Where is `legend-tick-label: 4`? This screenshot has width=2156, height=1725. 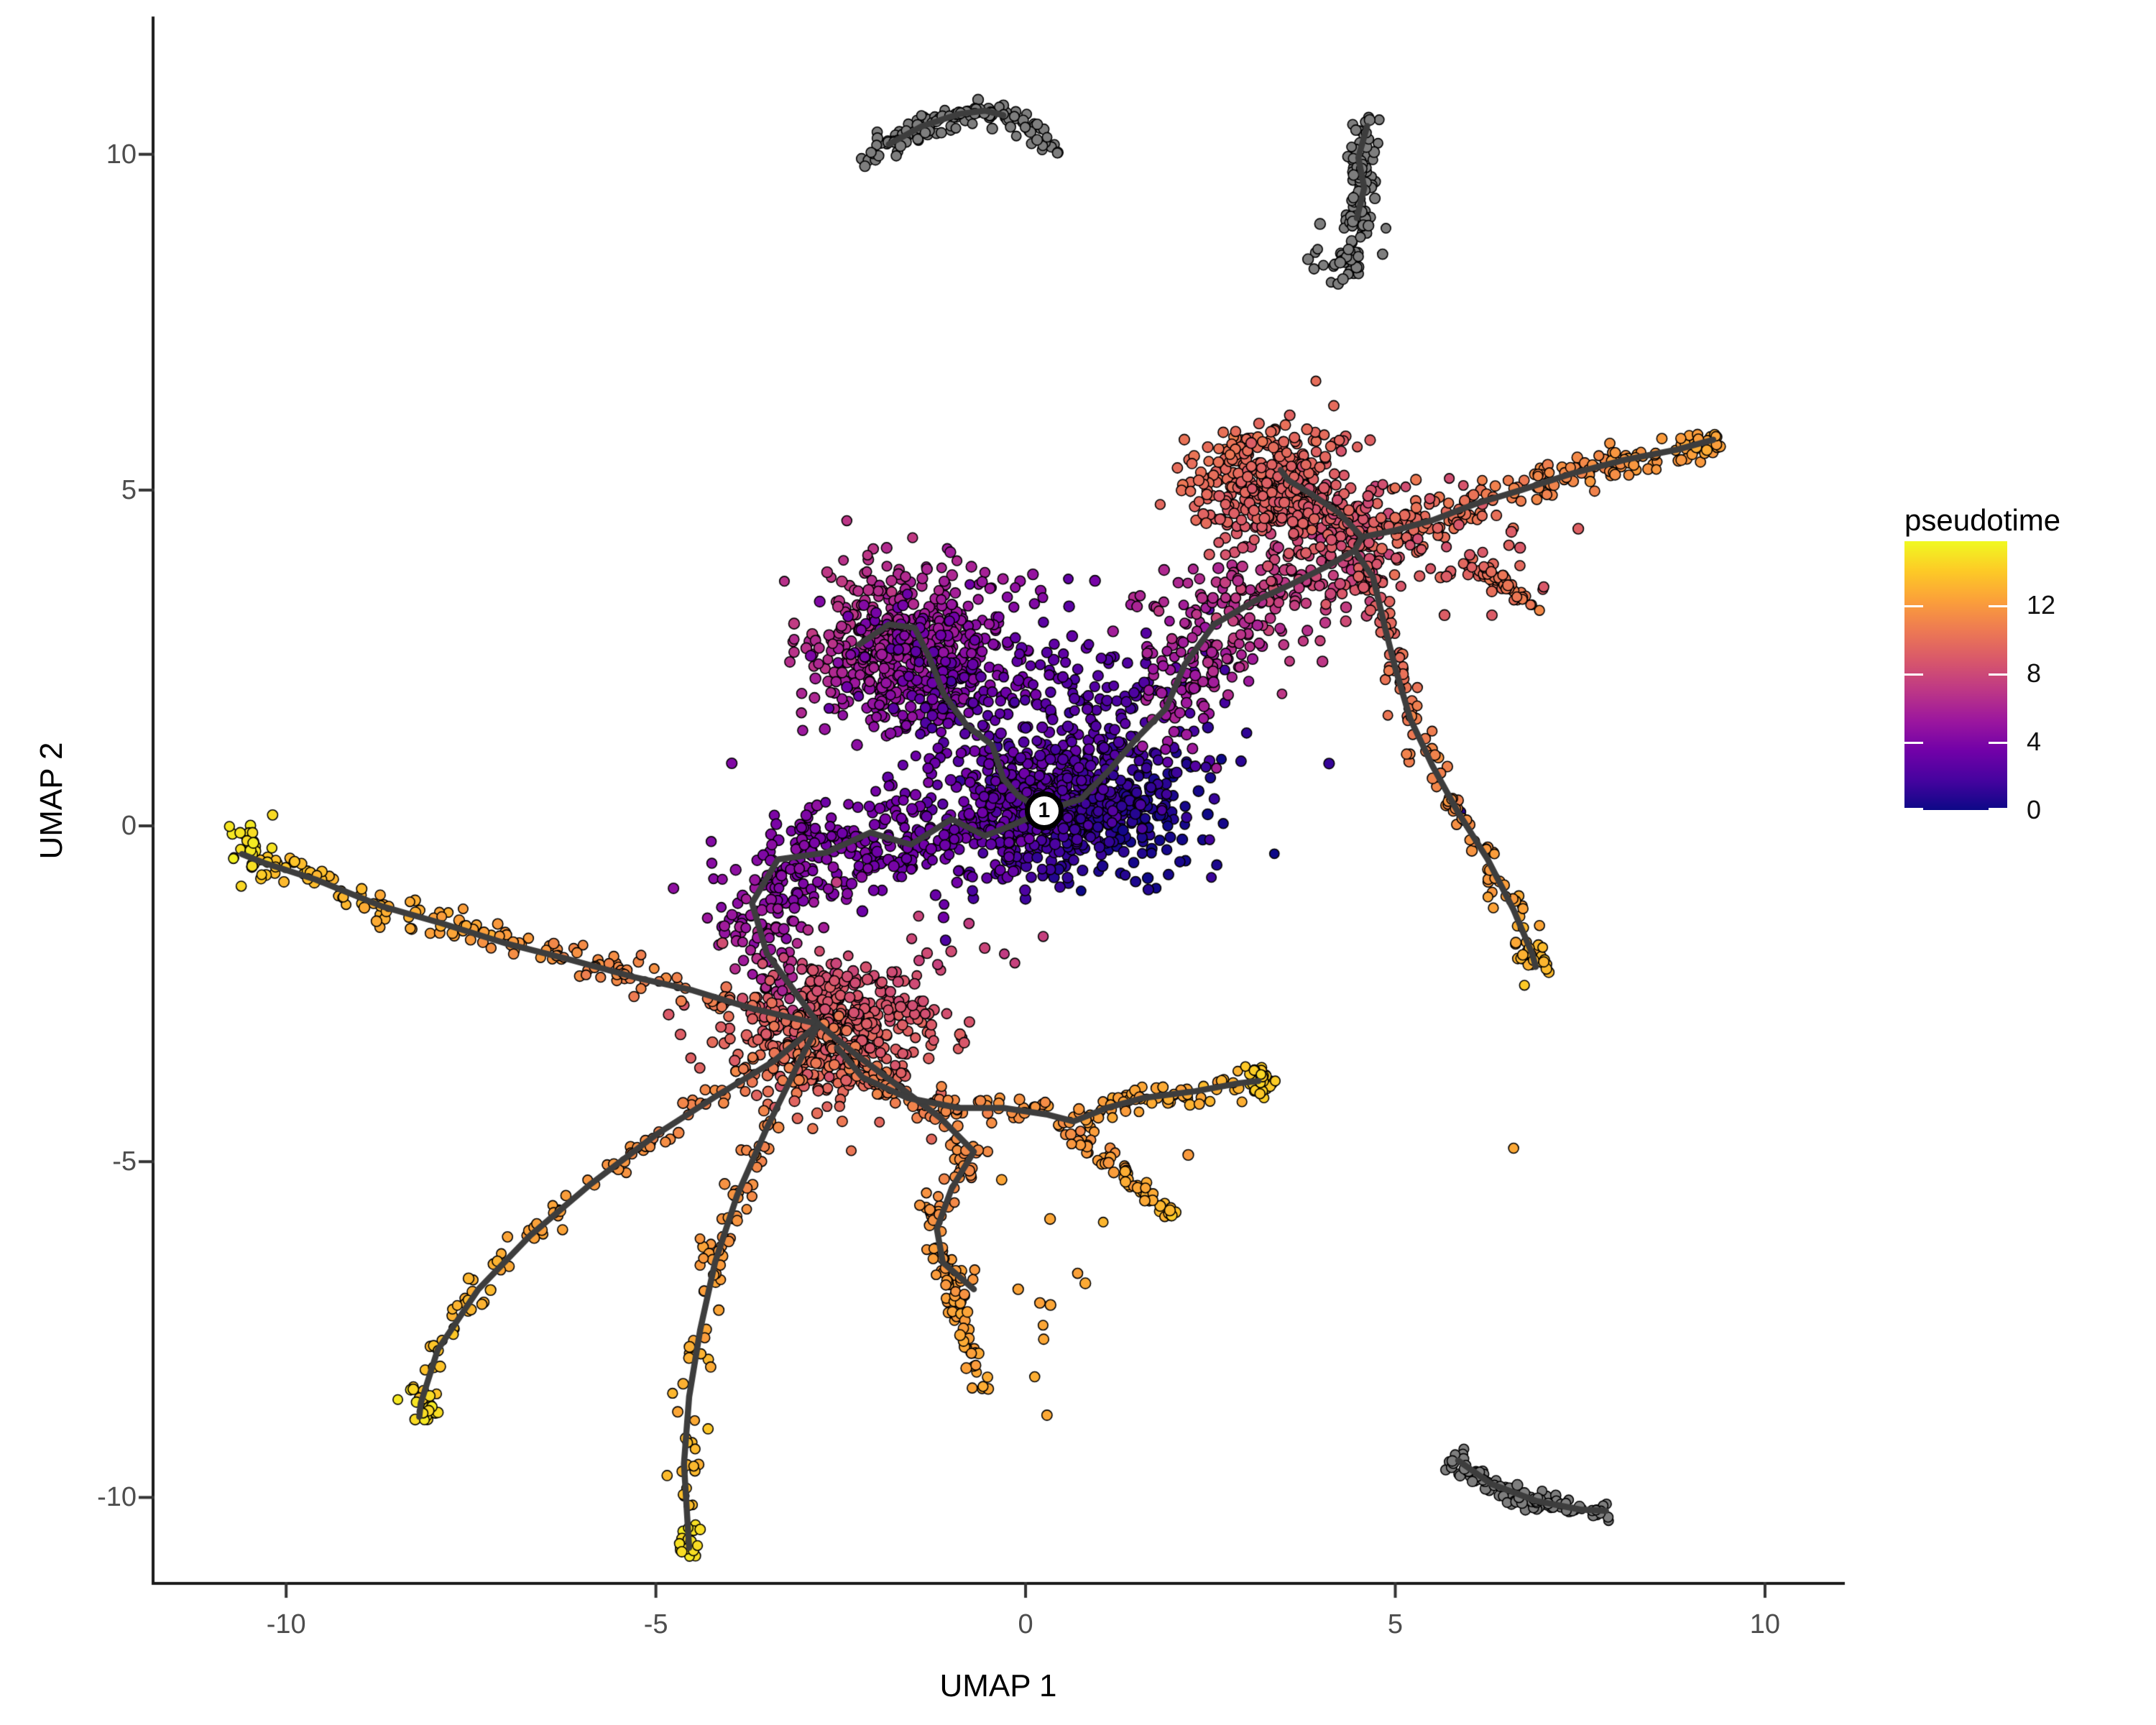
legend-tick-label: 4 is located at coordinates (2034, 742).